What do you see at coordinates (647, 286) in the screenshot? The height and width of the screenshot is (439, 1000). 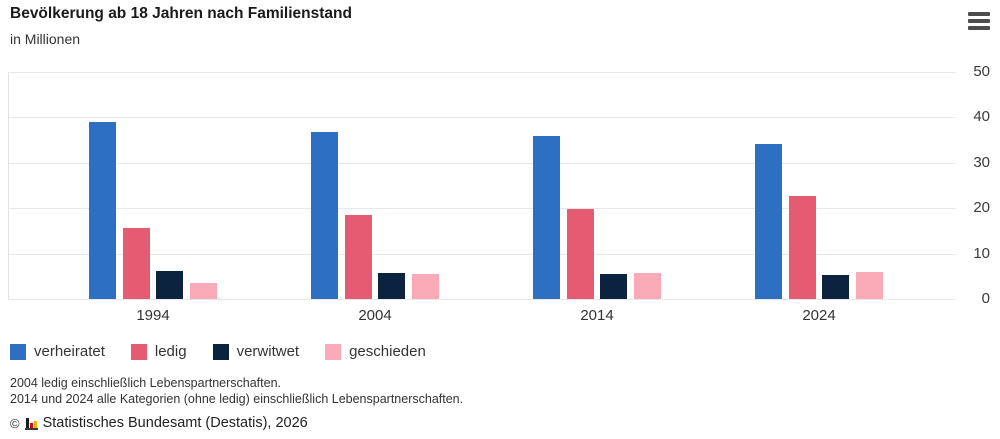 I see `bar-geschieden-2014` at bounding box center [647, 286].